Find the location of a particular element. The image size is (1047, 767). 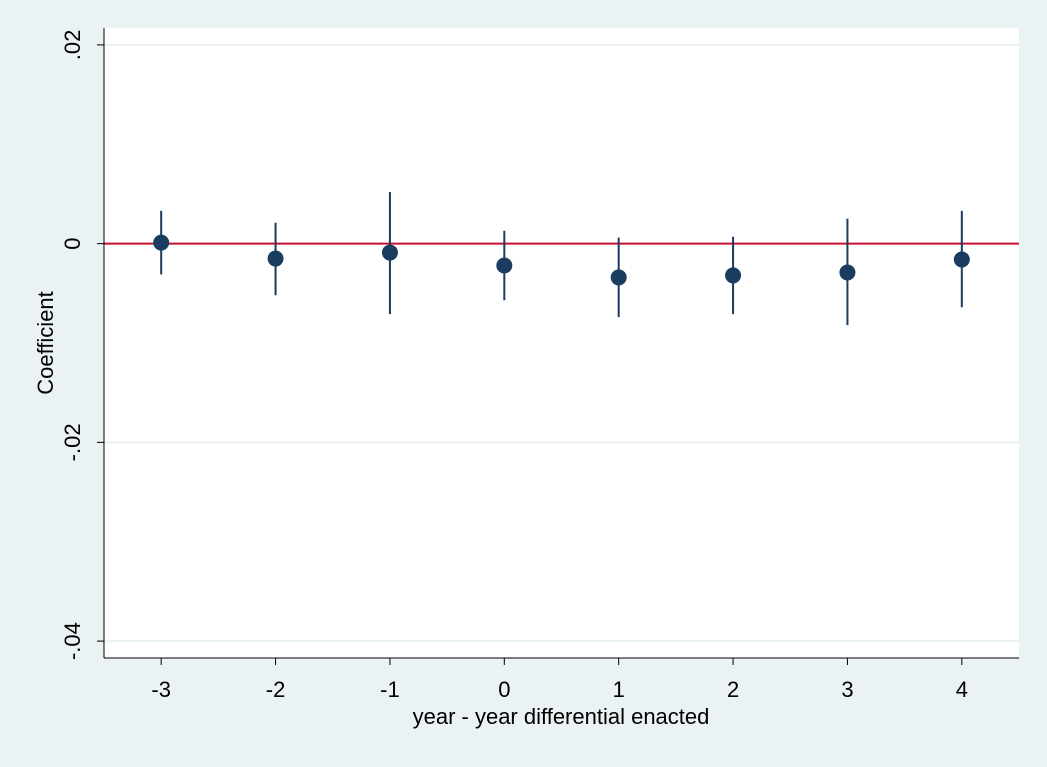

x-tick-label: 0 is located at coordinates (504, 689).